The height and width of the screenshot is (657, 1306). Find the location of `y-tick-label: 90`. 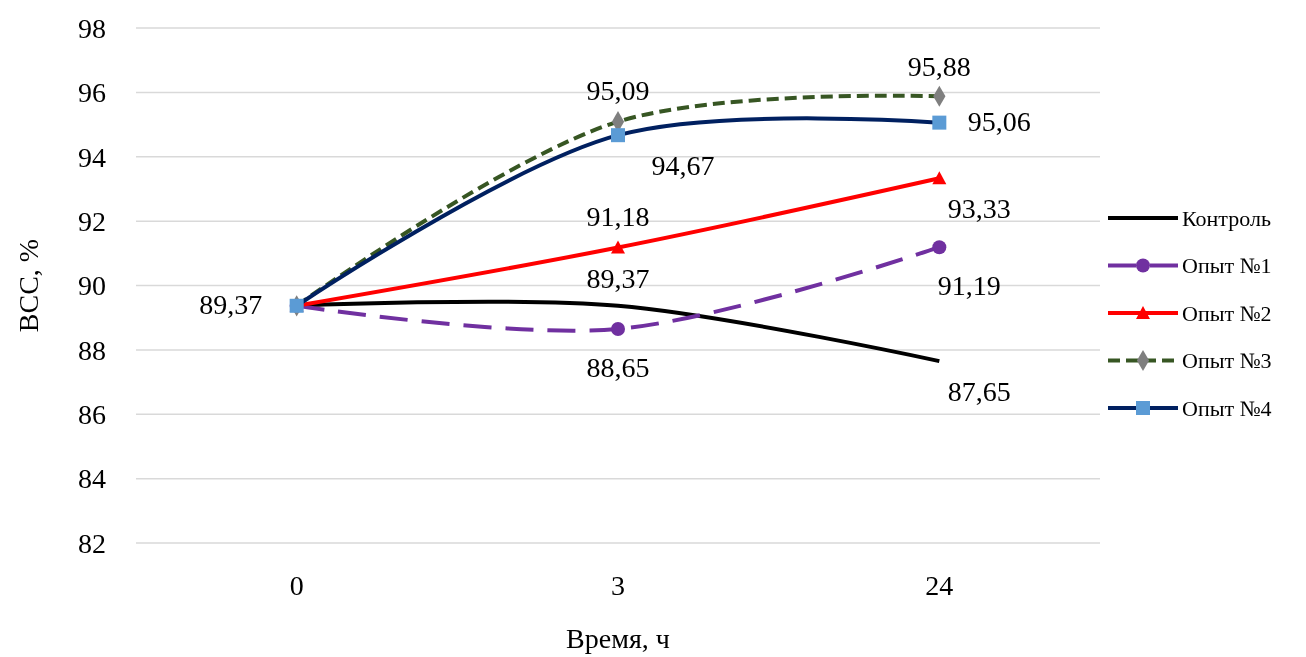

y-tick-label: 90 is located at coordinates (92, 286).